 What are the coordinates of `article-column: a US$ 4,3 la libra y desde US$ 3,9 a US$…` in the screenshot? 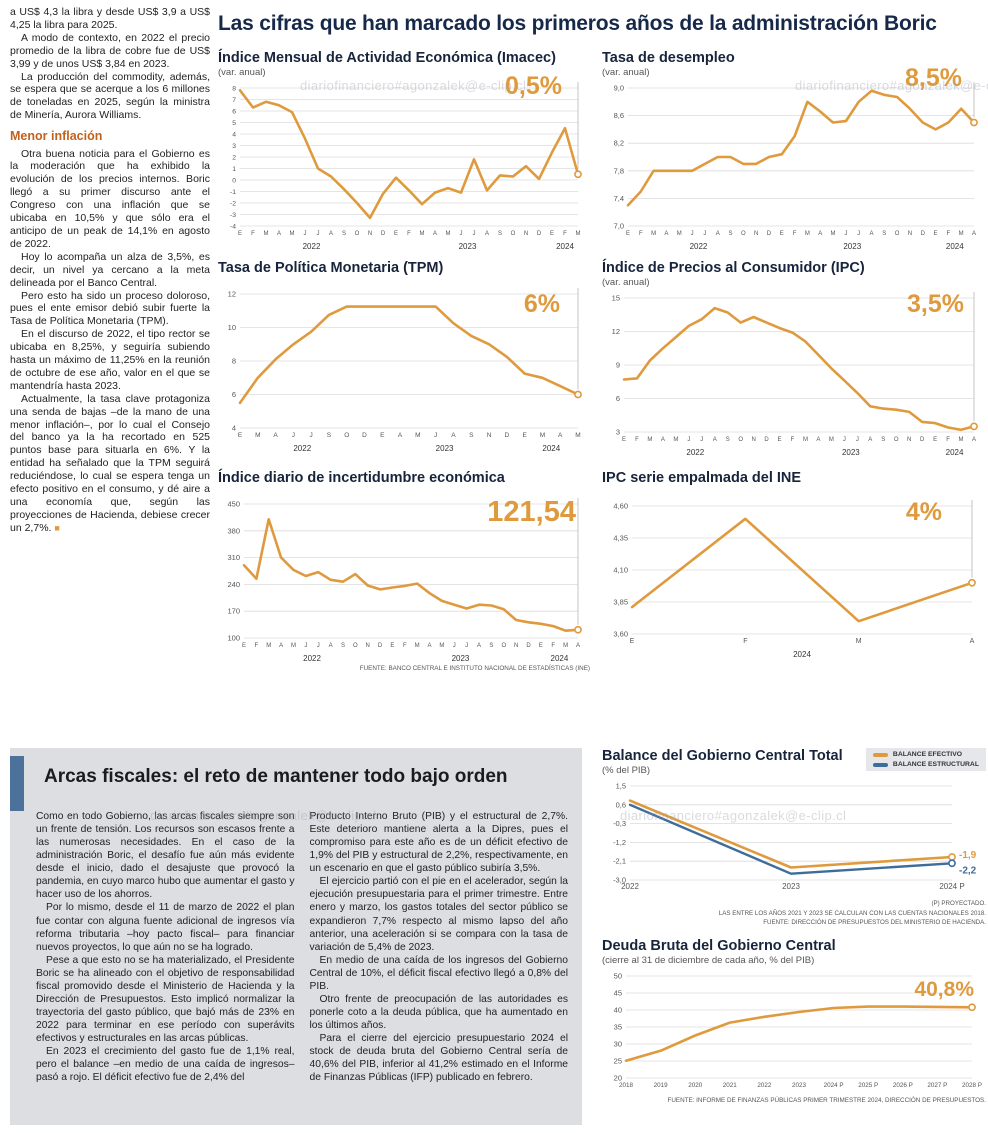 It's located at (110, 270).